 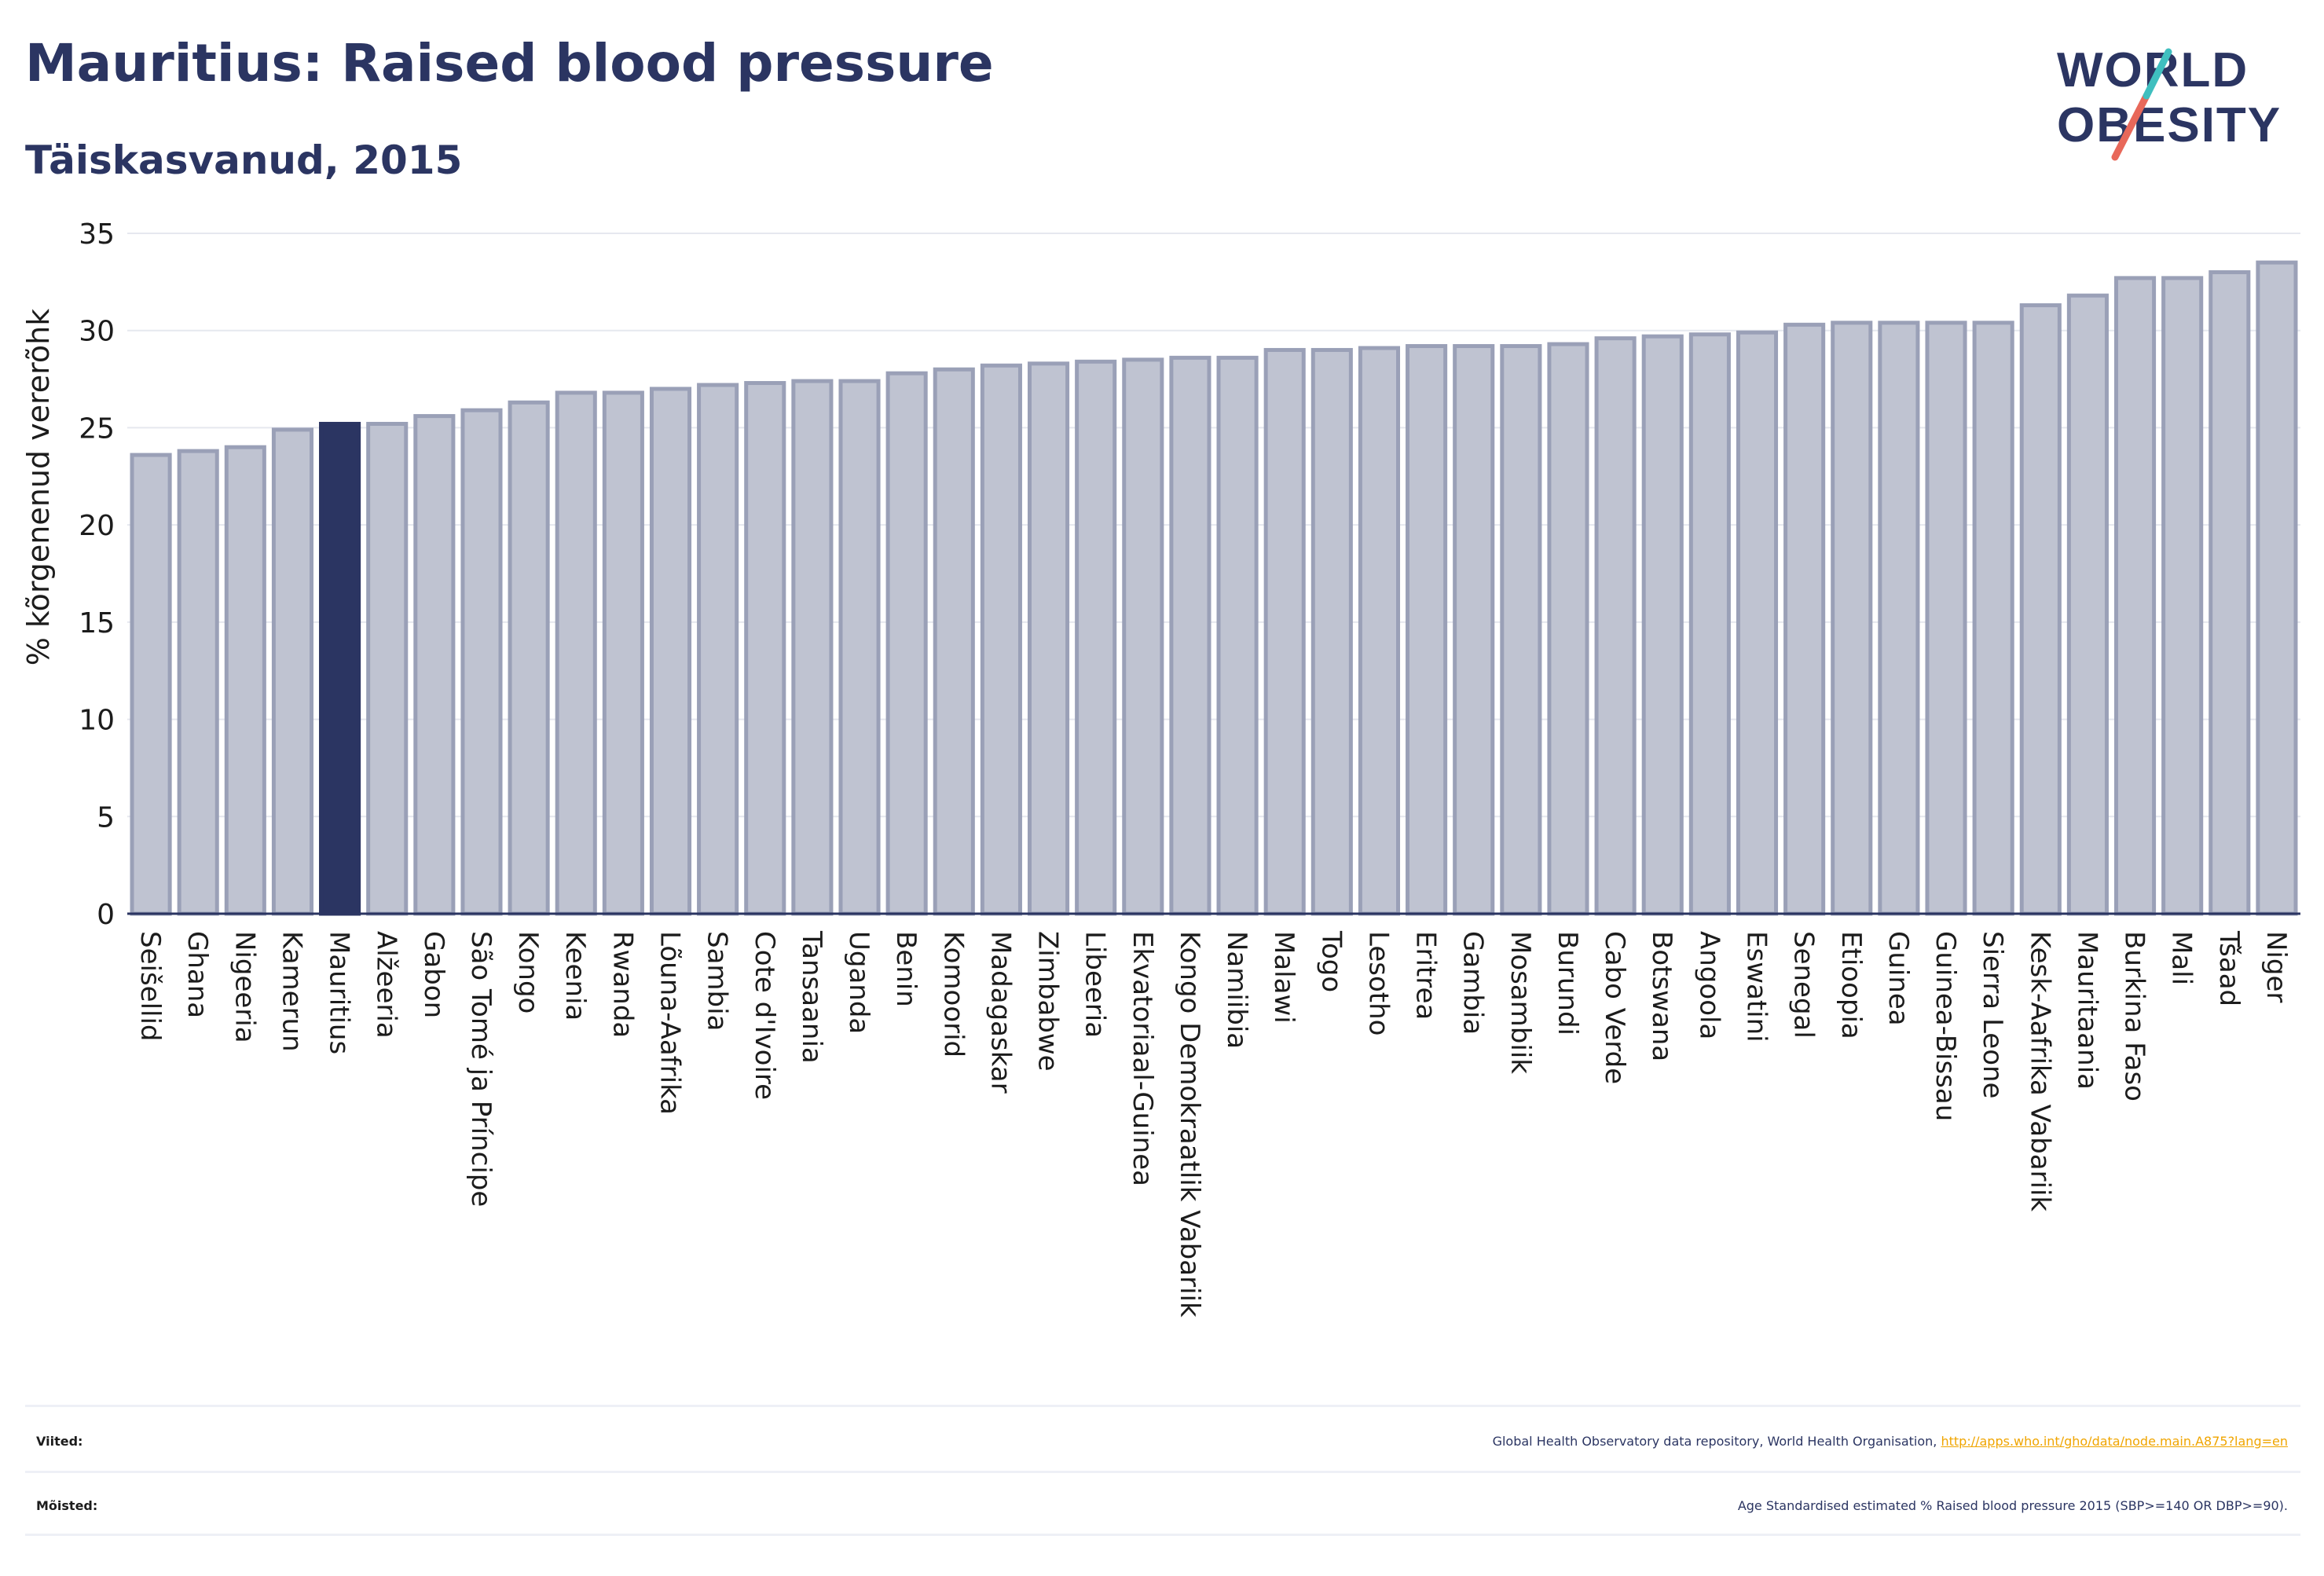 What do you see at coordinates (622, 984) in the screenshot?
I see `x-tick-label: Rwanda` at bounding box center [622, 984].